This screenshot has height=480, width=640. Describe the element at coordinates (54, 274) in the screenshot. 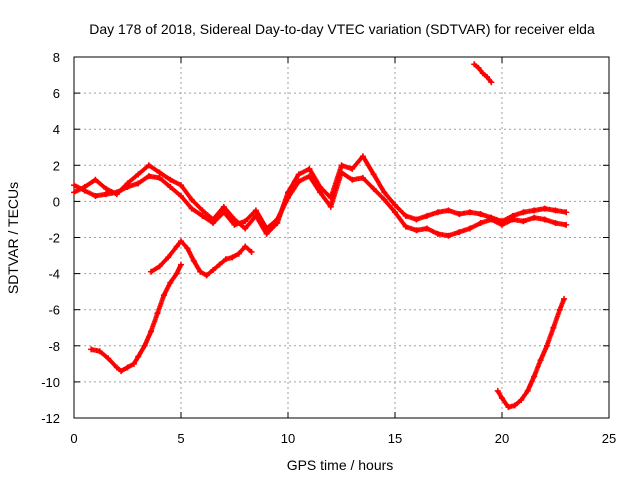

I see `y-tick-label: -4` at that location.